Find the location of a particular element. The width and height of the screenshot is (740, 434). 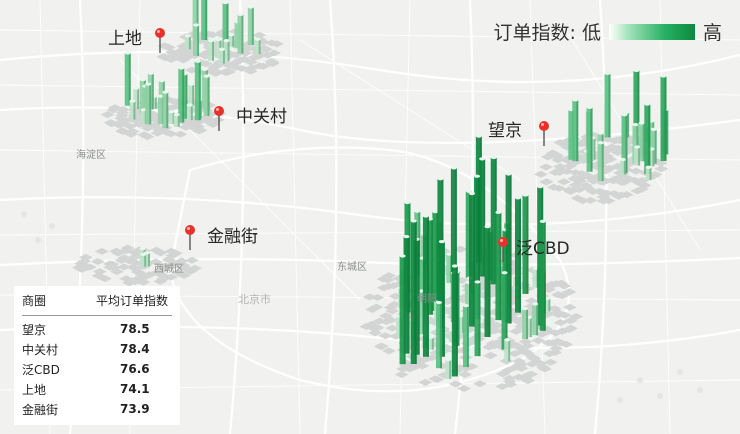

pin-label-wangjing: 望京 is located at coordinates (505, 128).